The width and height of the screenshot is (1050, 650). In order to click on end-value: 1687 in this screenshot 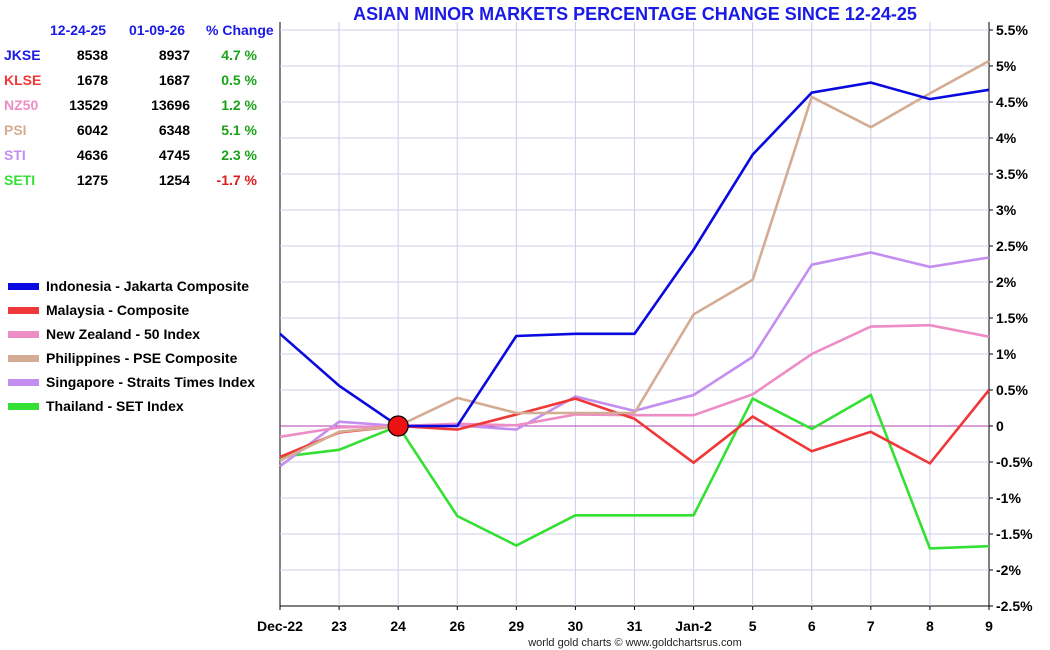, I will do `click(174, 80)`.